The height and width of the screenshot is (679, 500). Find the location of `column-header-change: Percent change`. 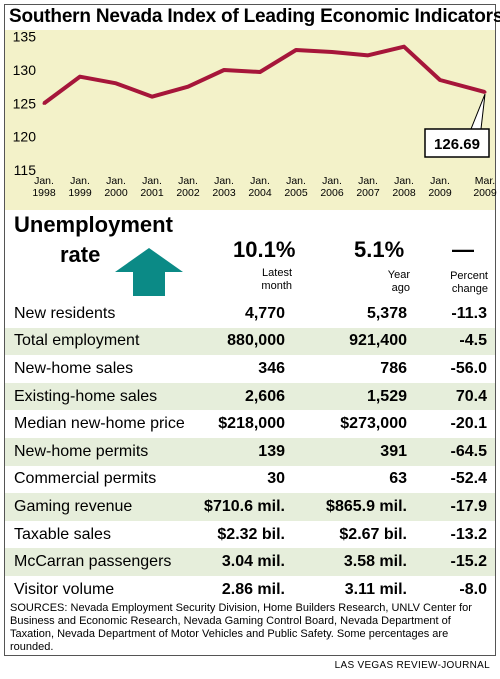

column-header-change: Percent change is located at coordinates (464, 283).